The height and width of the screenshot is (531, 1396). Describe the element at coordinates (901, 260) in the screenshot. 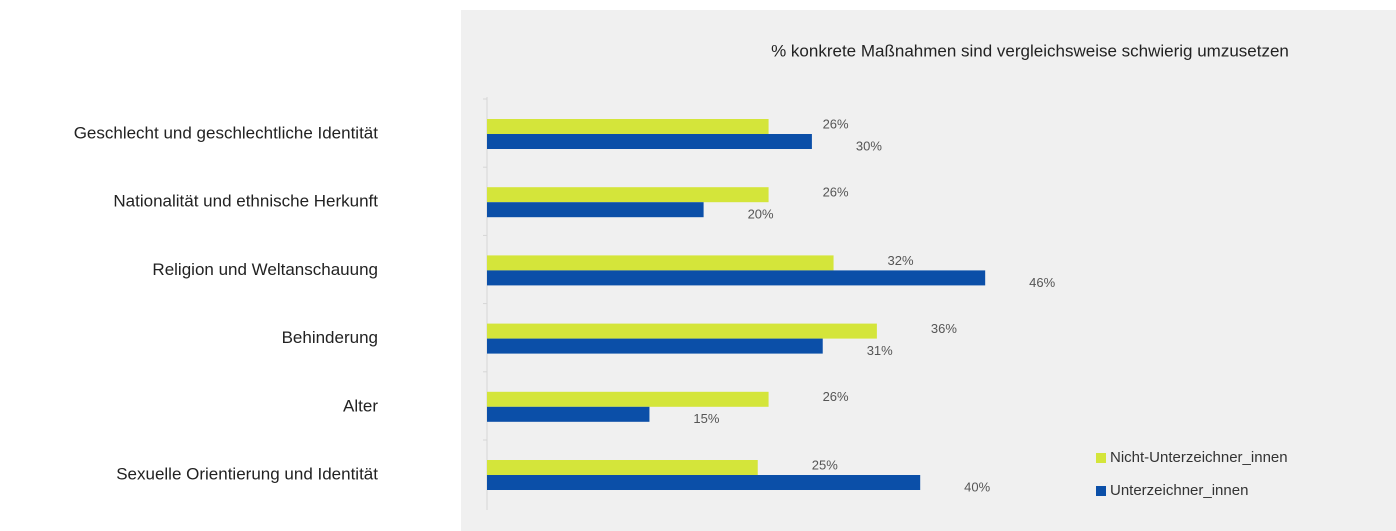

I see `value-label: 32%` at that location.